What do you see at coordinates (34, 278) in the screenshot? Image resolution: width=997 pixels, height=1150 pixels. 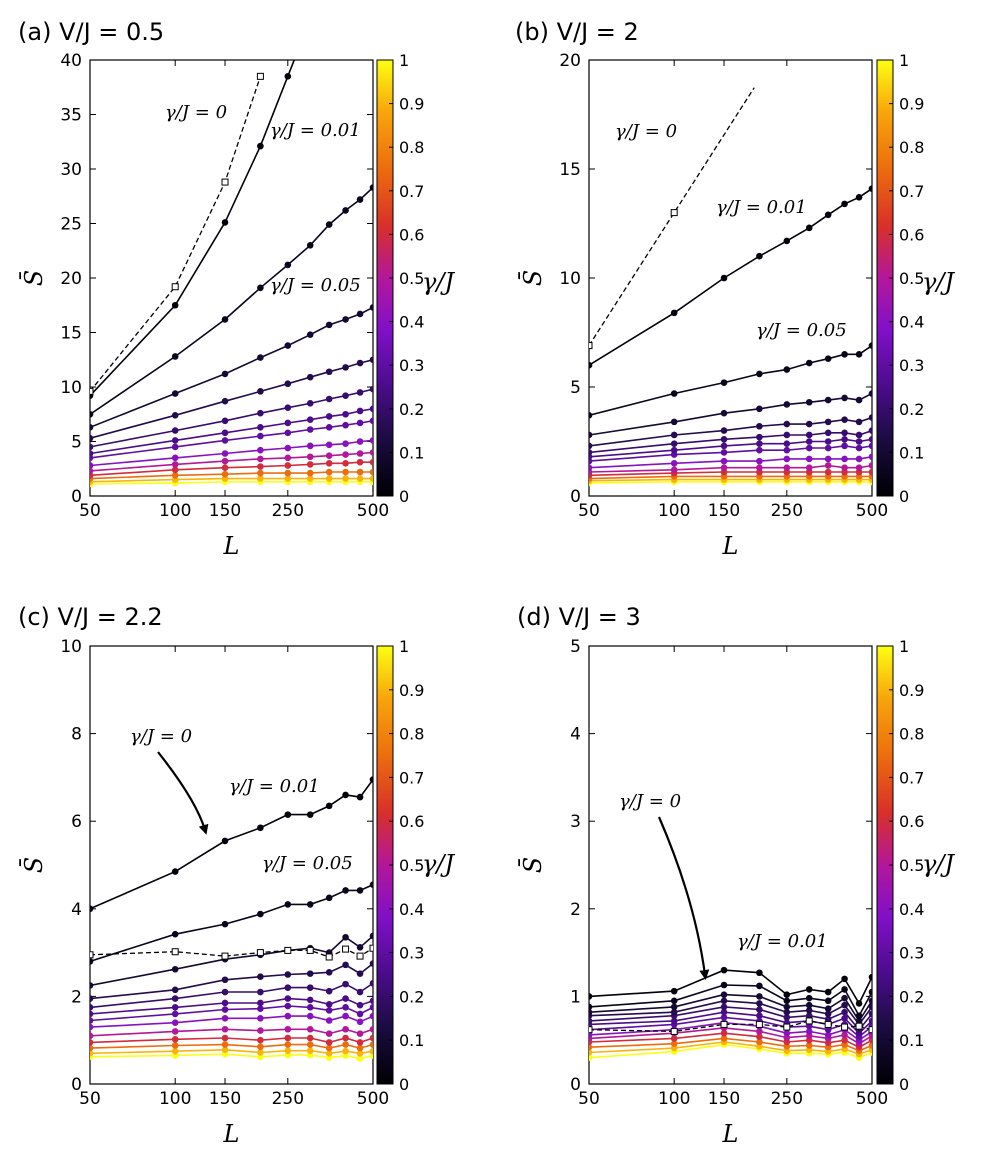 I see `y-axis-label: S̄` at bounding box center [34, 278].